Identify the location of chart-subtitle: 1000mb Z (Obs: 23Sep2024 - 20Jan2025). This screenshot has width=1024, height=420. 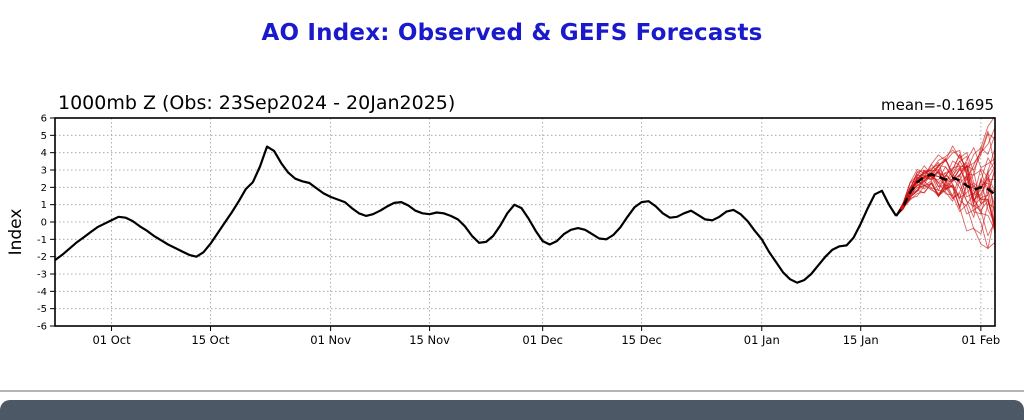
(257, 103).